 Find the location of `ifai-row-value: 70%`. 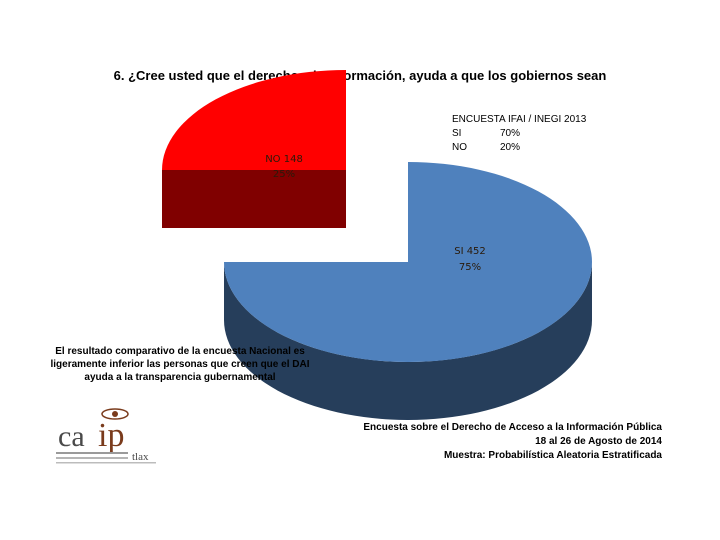

ifai-row-value: 70% is located at coordinates (510, 133).